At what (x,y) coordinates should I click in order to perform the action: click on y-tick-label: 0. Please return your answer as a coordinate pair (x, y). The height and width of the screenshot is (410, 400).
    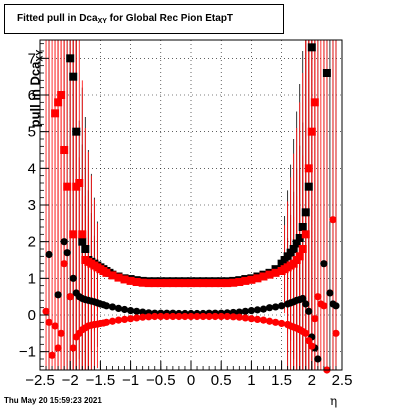
    Looking at the image, I should click on (32, 315).